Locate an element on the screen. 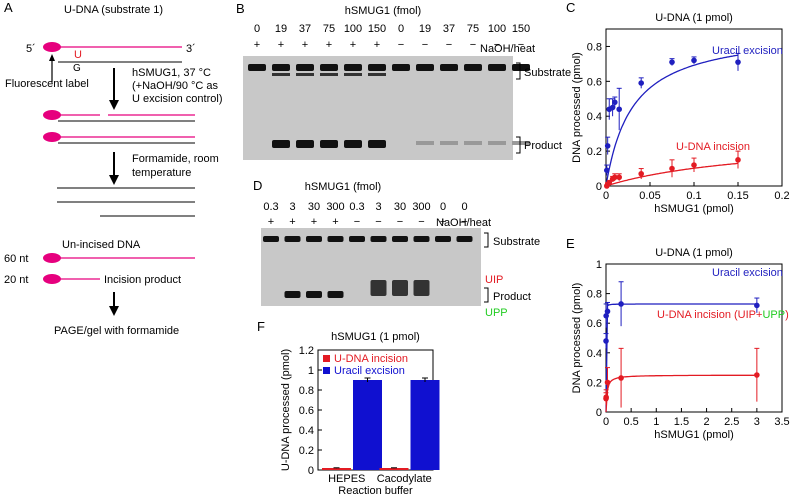  step1-arrowhead is located at coordinates (114, 105).